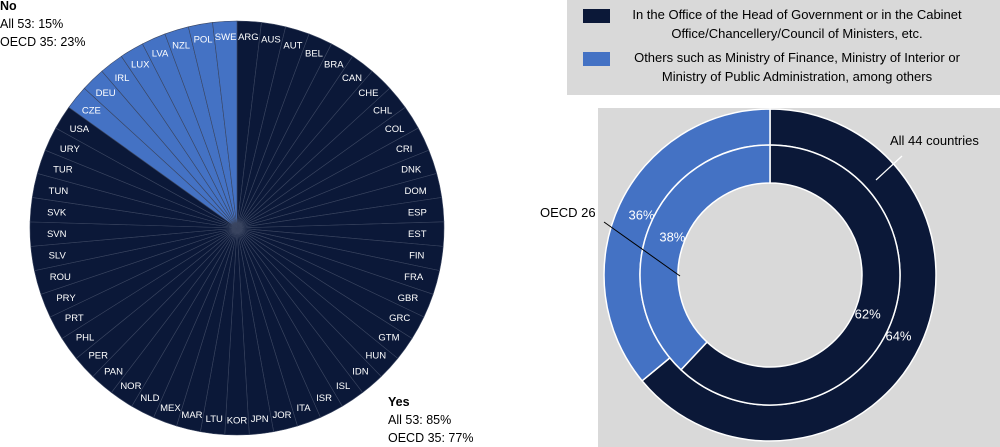  Describe the element at coordinates (98, 355) in the screenshot. I see `slice-label: PER` at that location.